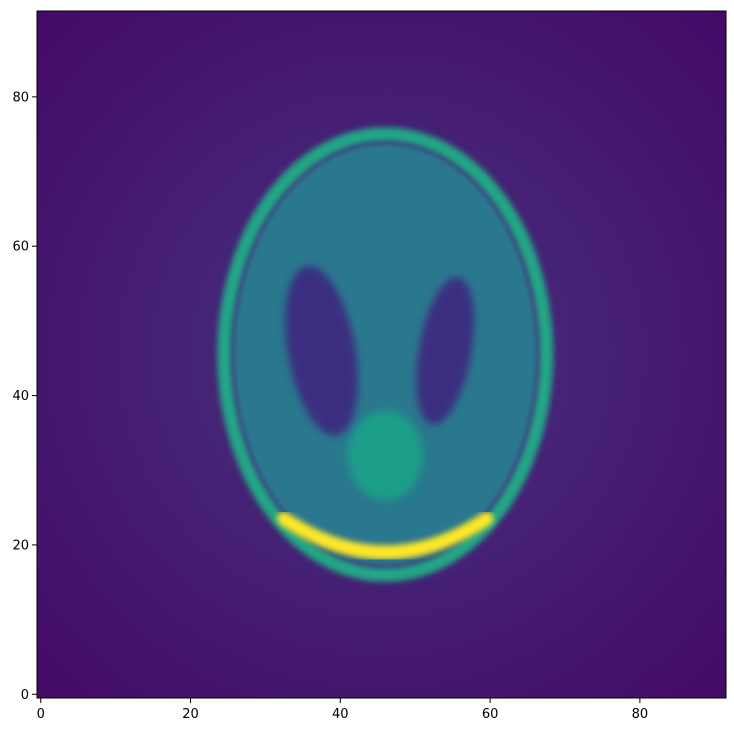  I want to click on x-tick-label: 40, so click(340, 714).